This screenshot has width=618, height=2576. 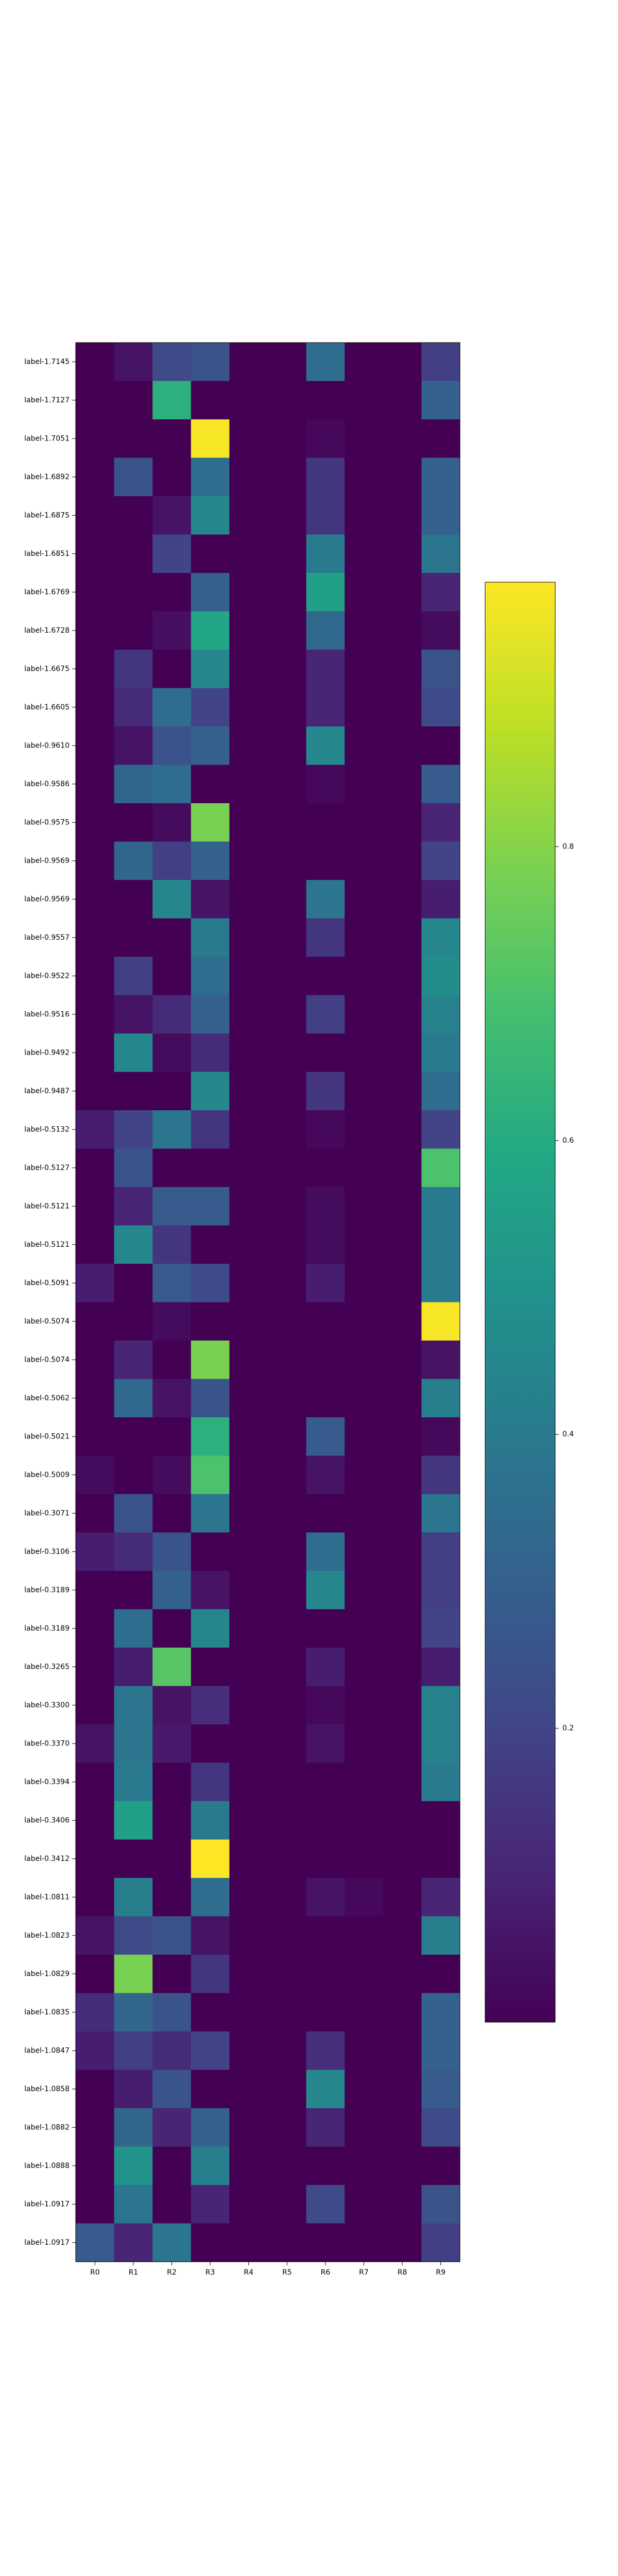 What do you see at coordinates (47, 438) in the screenshot?
I see `y-tick-label: label-1.7051` at bounding box center [47, 438].